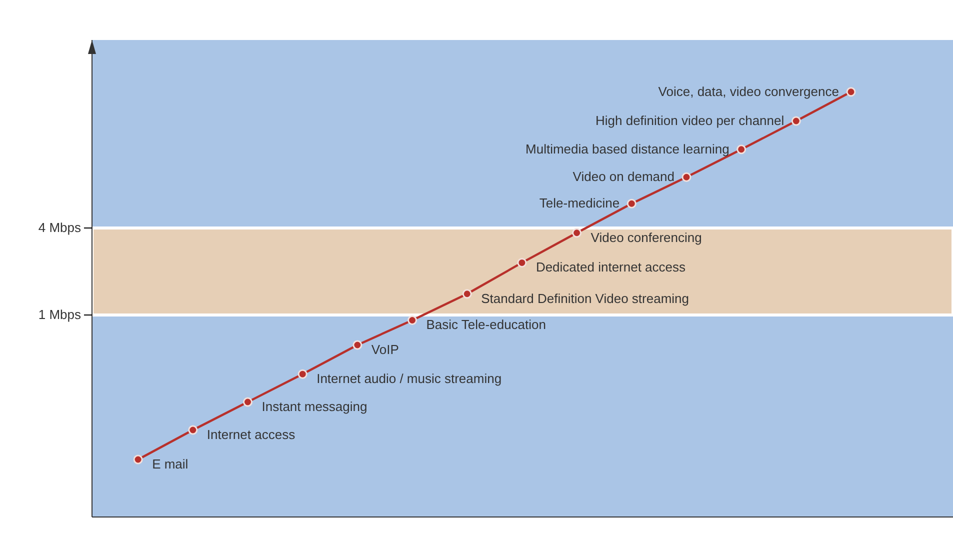 The image size is (953, 546). Describe the element at coordinates (623, 176) in the screenshot. I see `annotation: Video on demand` at that location.